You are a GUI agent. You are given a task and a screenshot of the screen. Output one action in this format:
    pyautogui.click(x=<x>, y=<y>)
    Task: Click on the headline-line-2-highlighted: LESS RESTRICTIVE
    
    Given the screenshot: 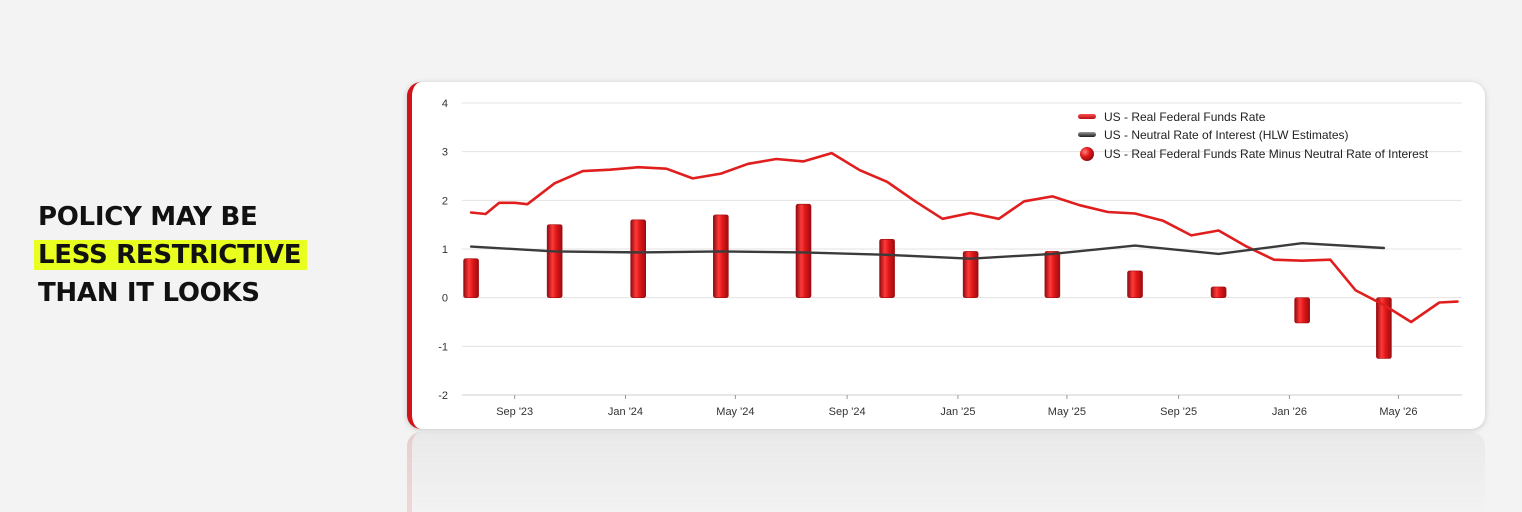 What is the action you would take?
    pyautogui.click(x=171, y=255)
    